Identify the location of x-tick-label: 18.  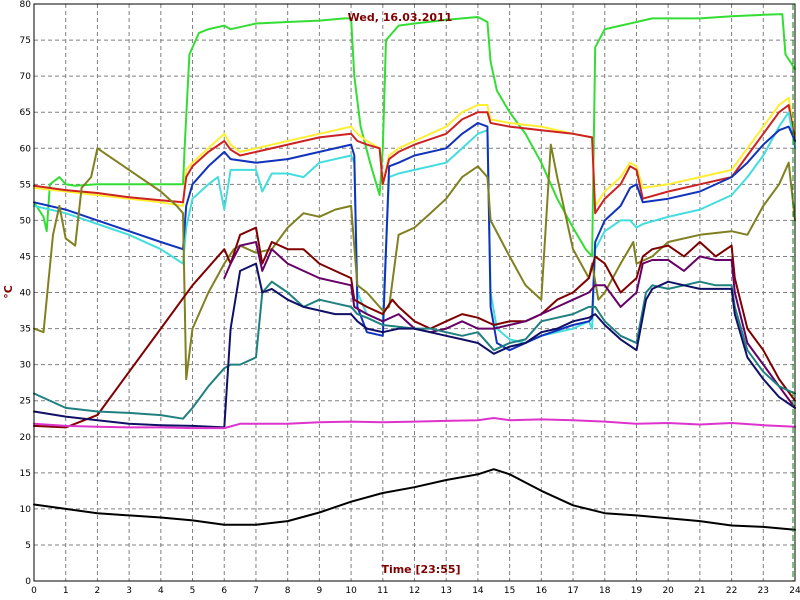
(605, 591).